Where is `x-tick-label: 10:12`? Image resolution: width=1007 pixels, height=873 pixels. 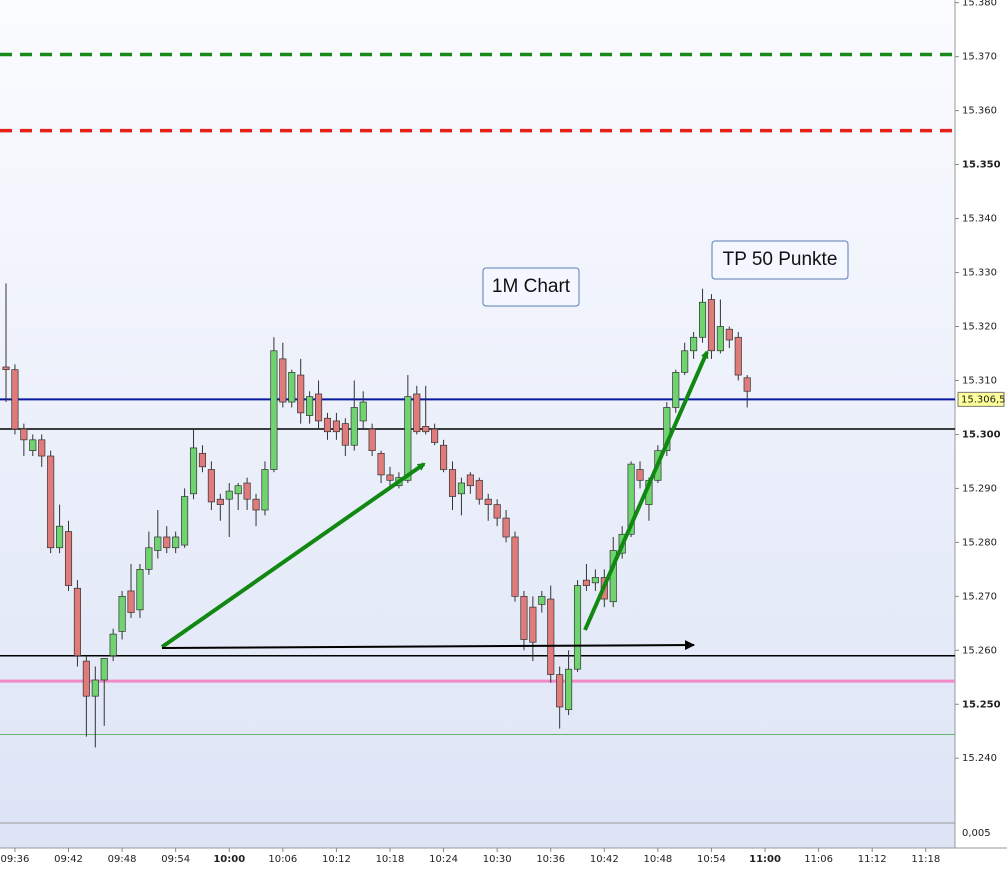
x-tick-label: 10:12 is located at coordinates (336, 859).